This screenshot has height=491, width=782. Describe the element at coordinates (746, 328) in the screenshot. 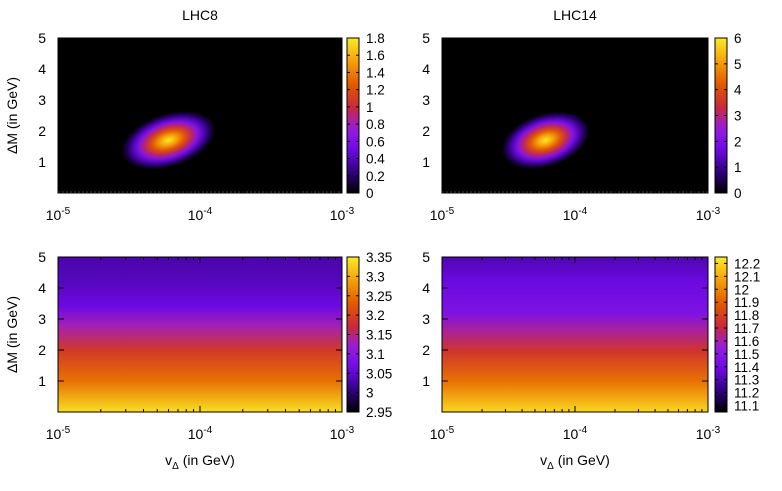

I see `colorbar-tick-label: 11.7` at that location.